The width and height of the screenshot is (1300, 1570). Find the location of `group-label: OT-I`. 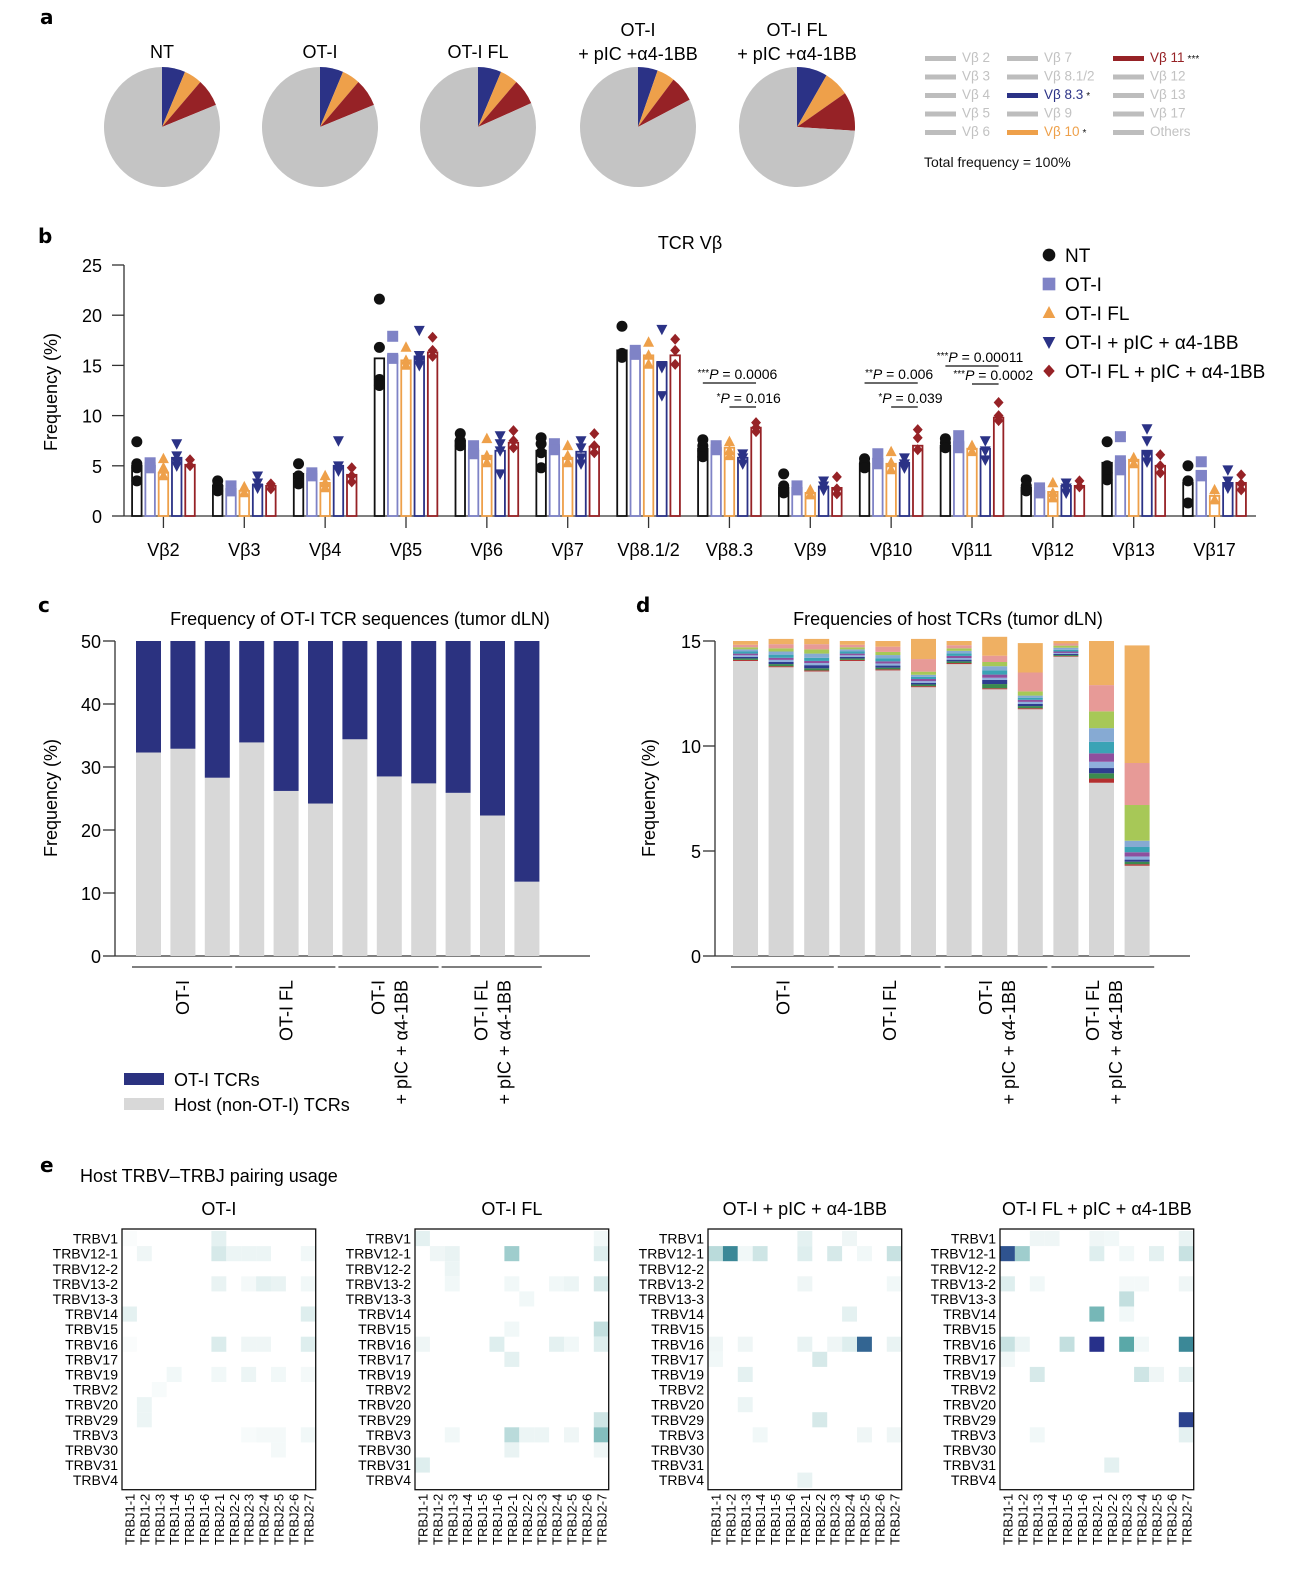

group-label: OT-I is located at coordinates (986, 997).